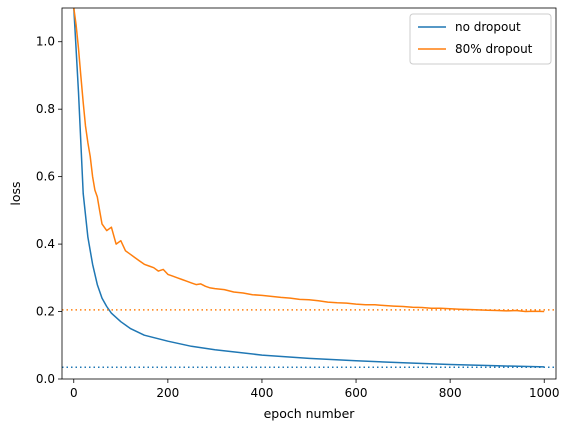  I want to click on x-tick-label: 600, so click(356, 393).